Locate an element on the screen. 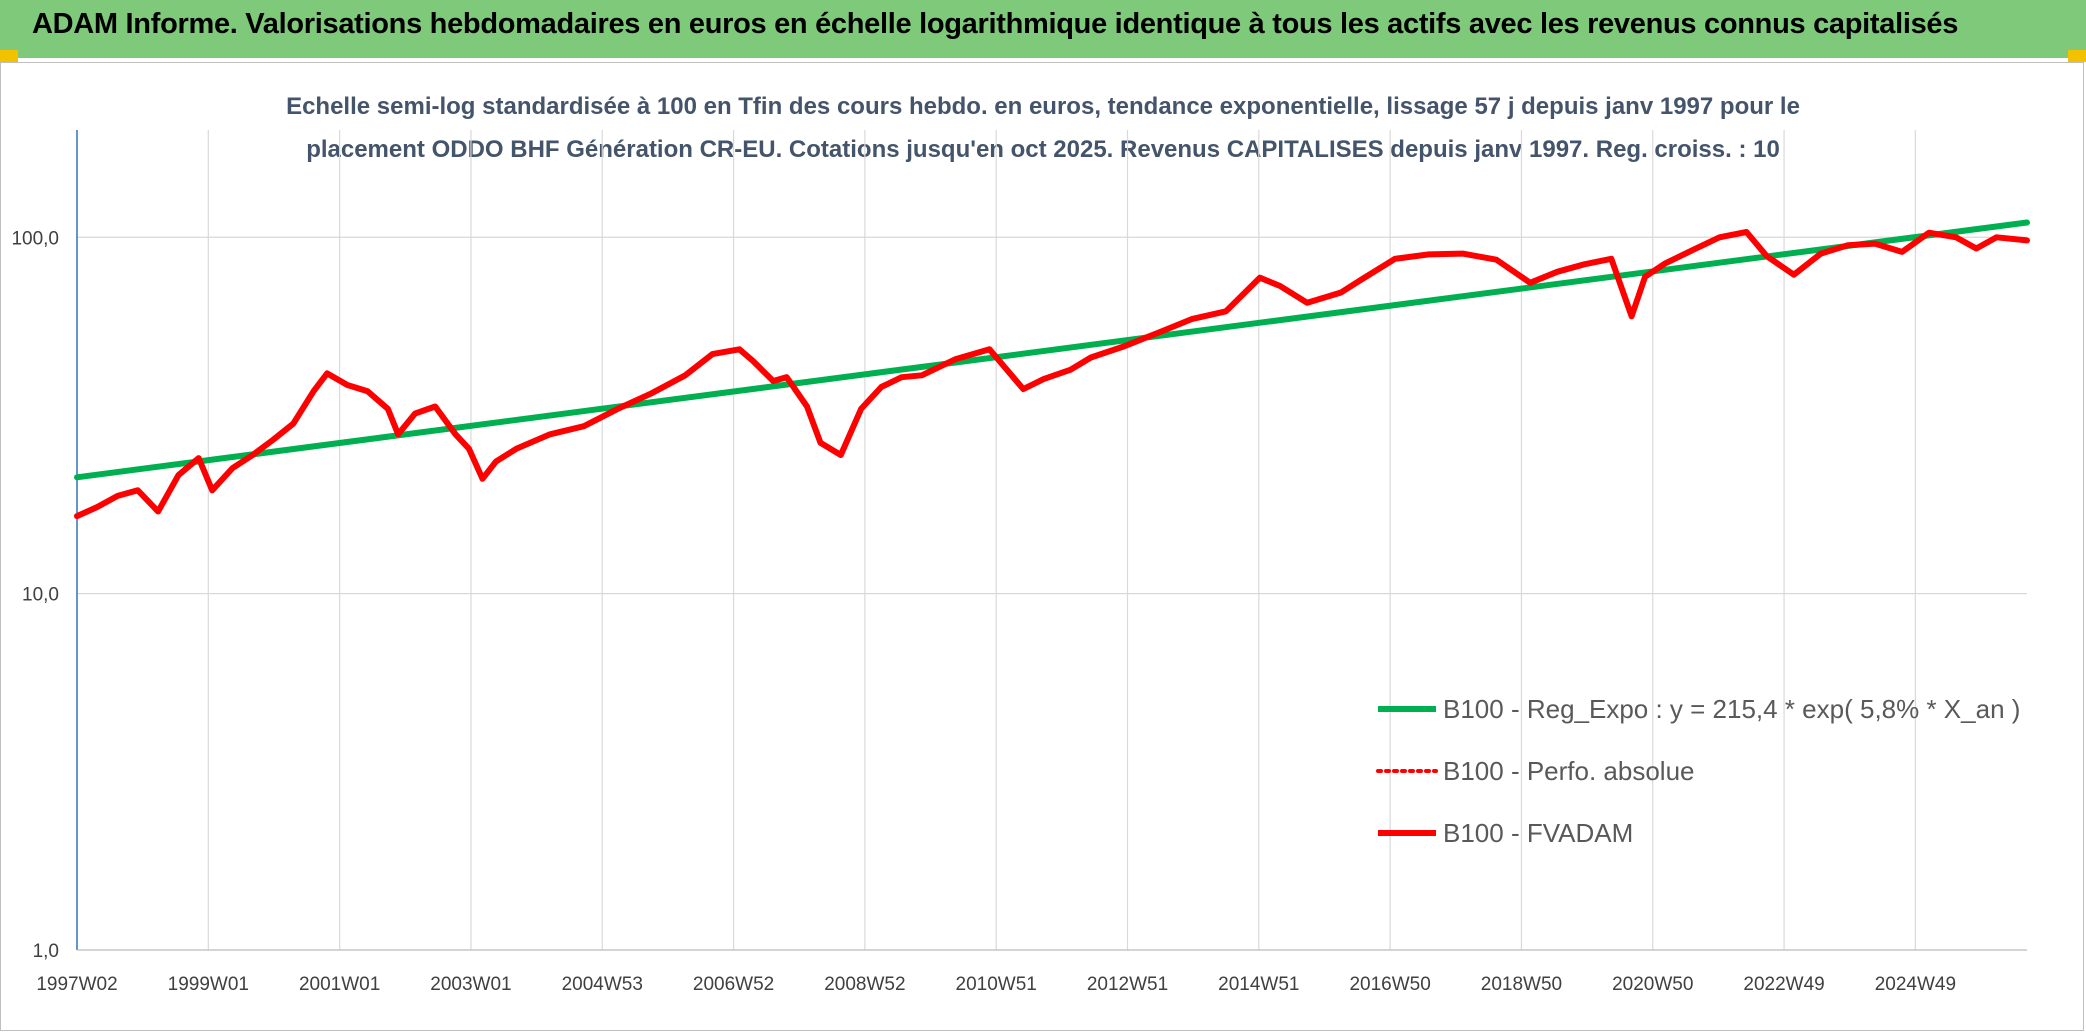  x-tick-label: 2008W52 is located at coordinates (864, 984).